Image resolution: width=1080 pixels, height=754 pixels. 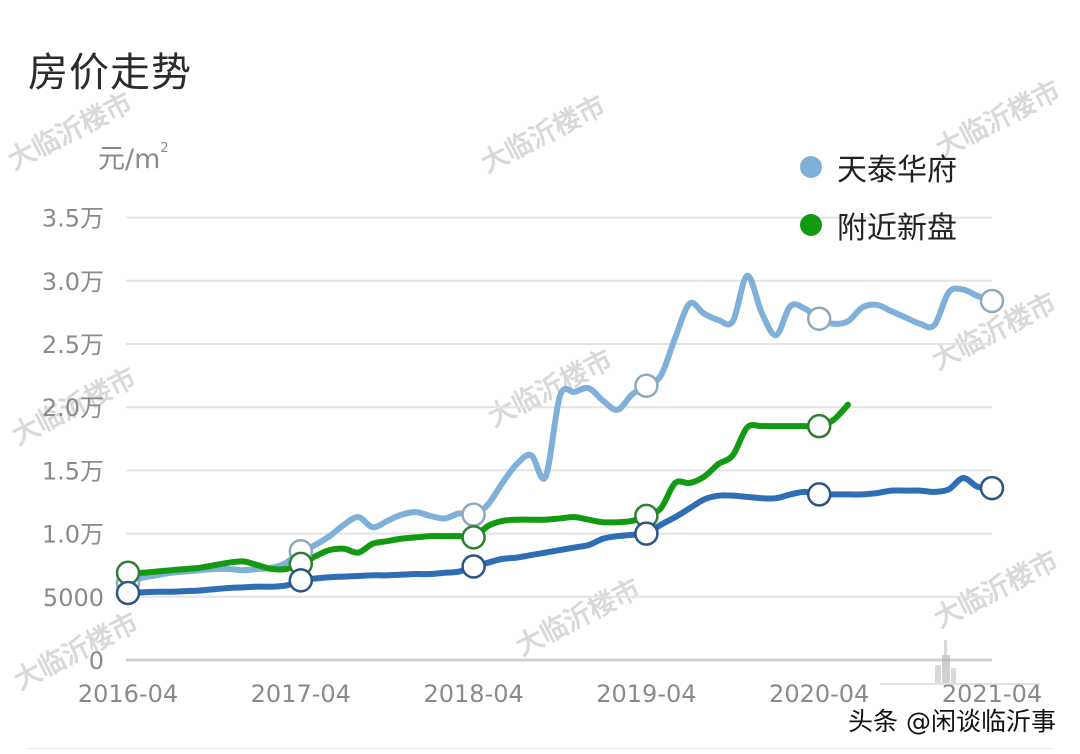 What do you see at coordinates (128, 694) in the screenshot?
I see `x-tick-label: 2016-04` at bounding box center [128, 694].